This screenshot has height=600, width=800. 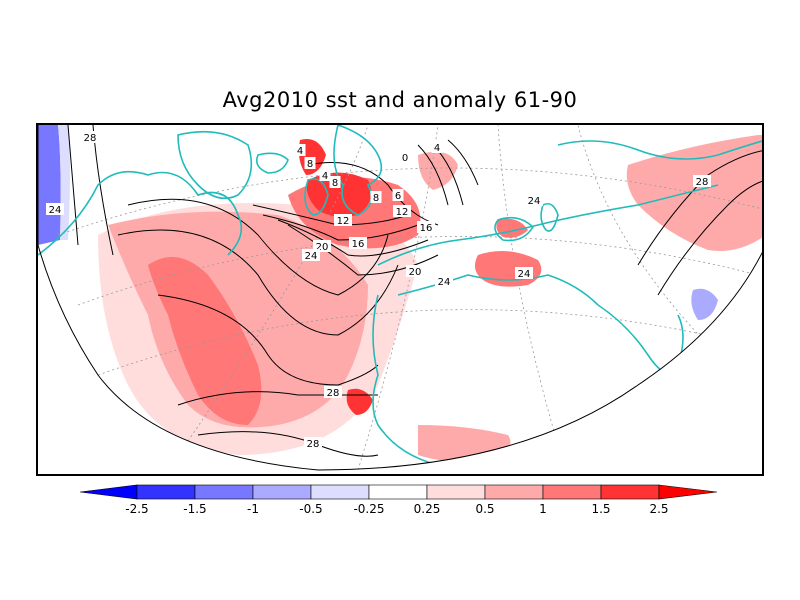 I want to click on anomaly-east-pacific, so click(x=694, y=193).